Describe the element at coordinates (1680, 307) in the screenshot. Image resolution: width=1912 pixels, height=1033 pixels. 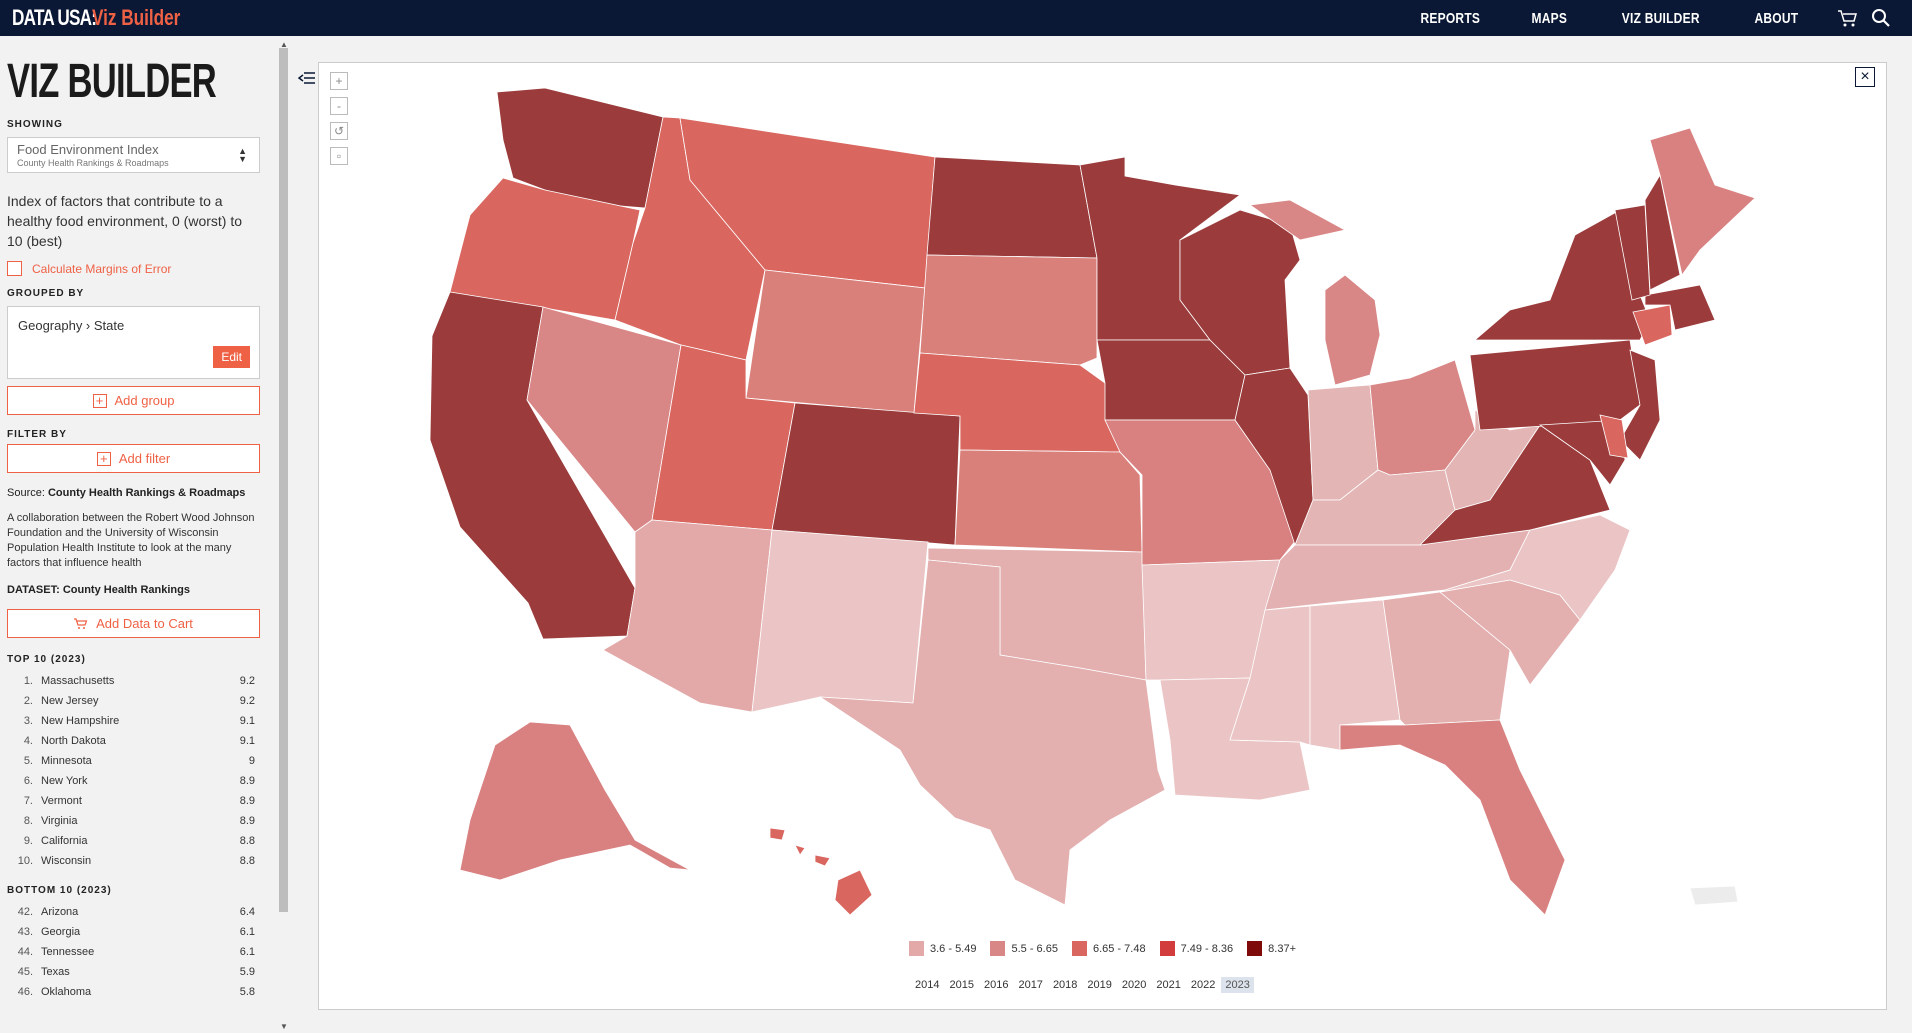
I see `state-massachusetts` at that location.